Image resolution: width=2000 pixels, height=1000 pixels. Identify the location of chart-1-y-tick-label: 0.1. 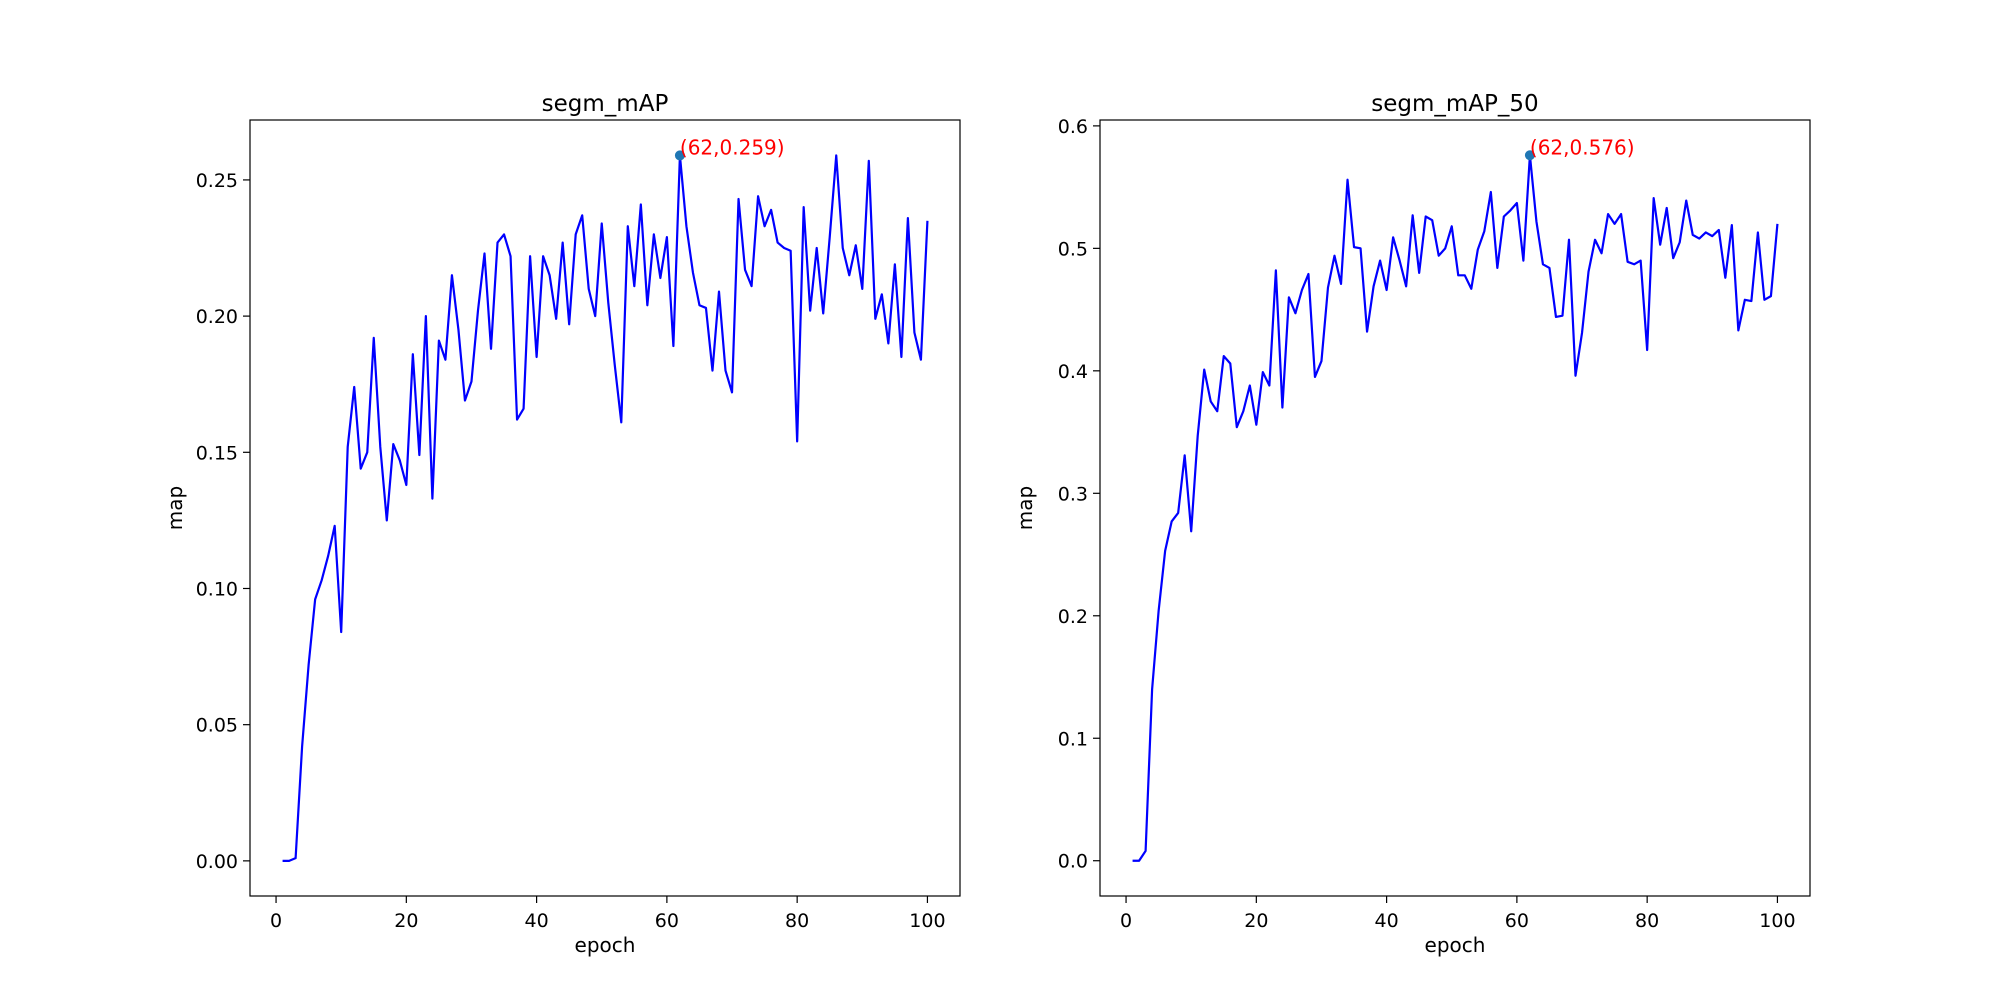
(1073, 739).